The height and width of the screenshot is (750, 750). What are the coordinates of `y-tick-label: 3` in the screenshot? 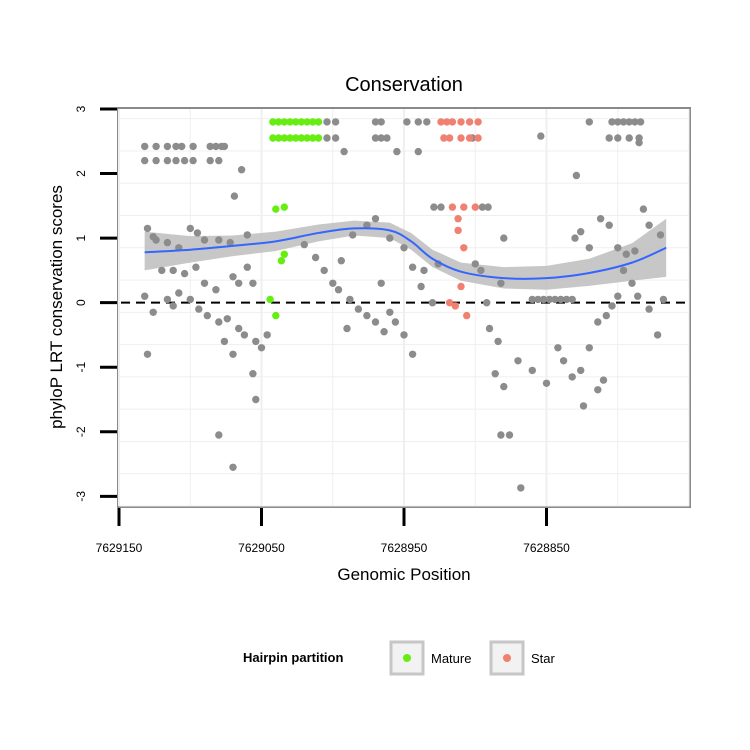 It's located at (81, 108).